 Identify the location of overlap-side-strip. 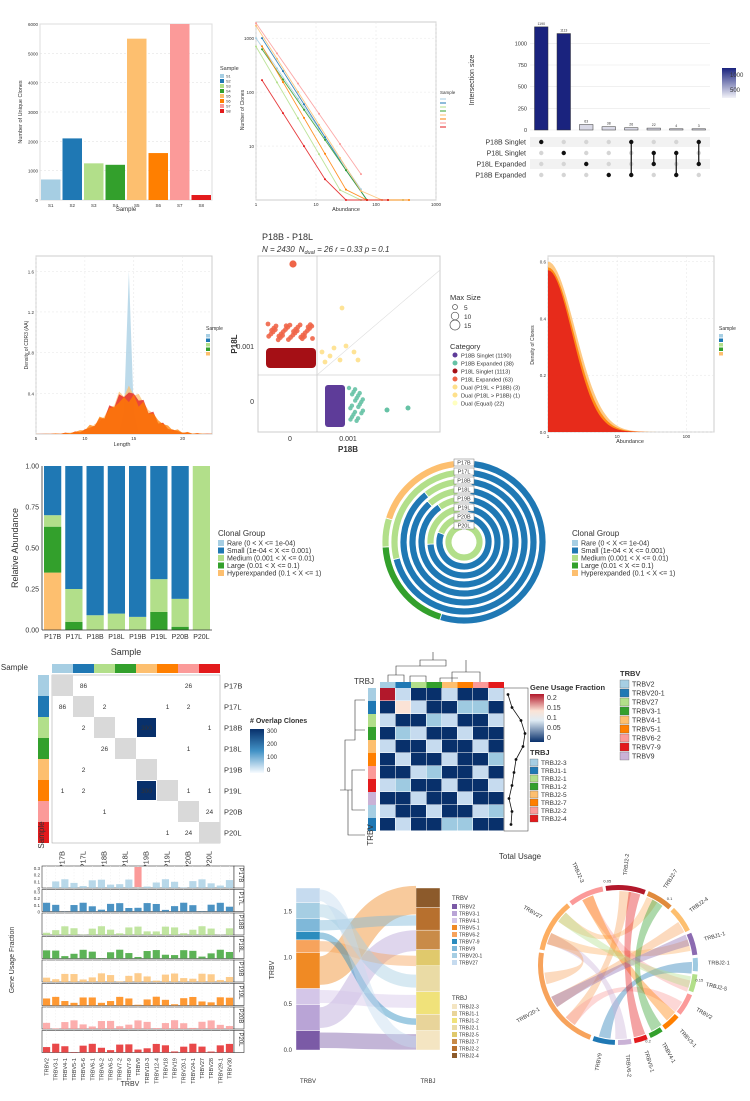
(43, 748).